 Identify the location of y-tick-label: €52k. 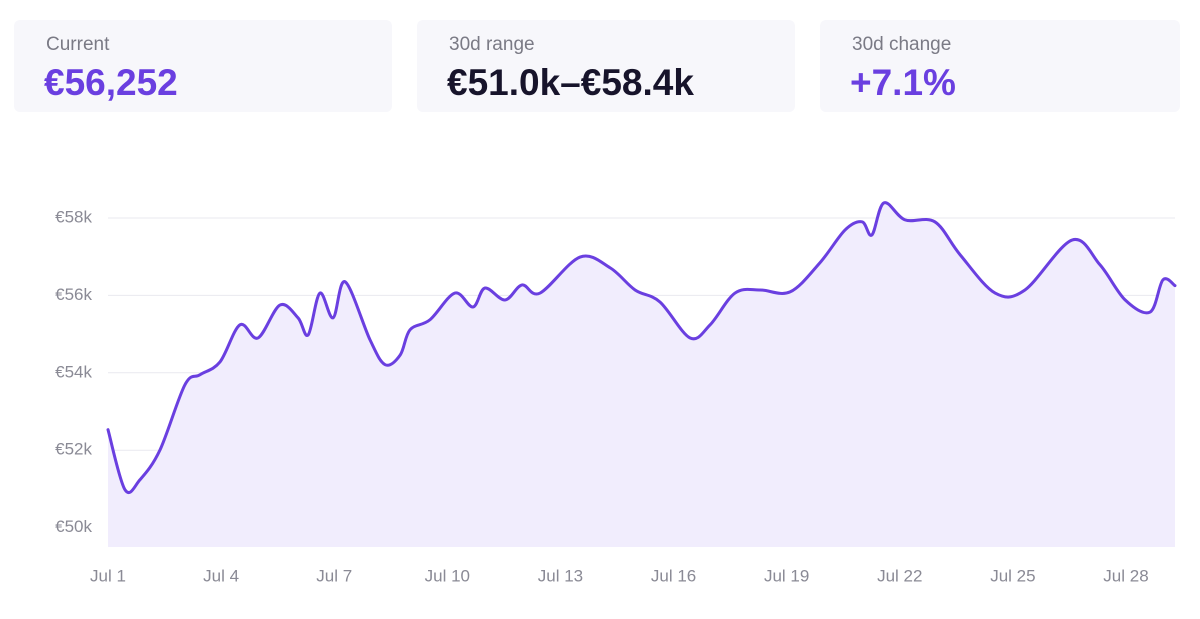
(73, 449).